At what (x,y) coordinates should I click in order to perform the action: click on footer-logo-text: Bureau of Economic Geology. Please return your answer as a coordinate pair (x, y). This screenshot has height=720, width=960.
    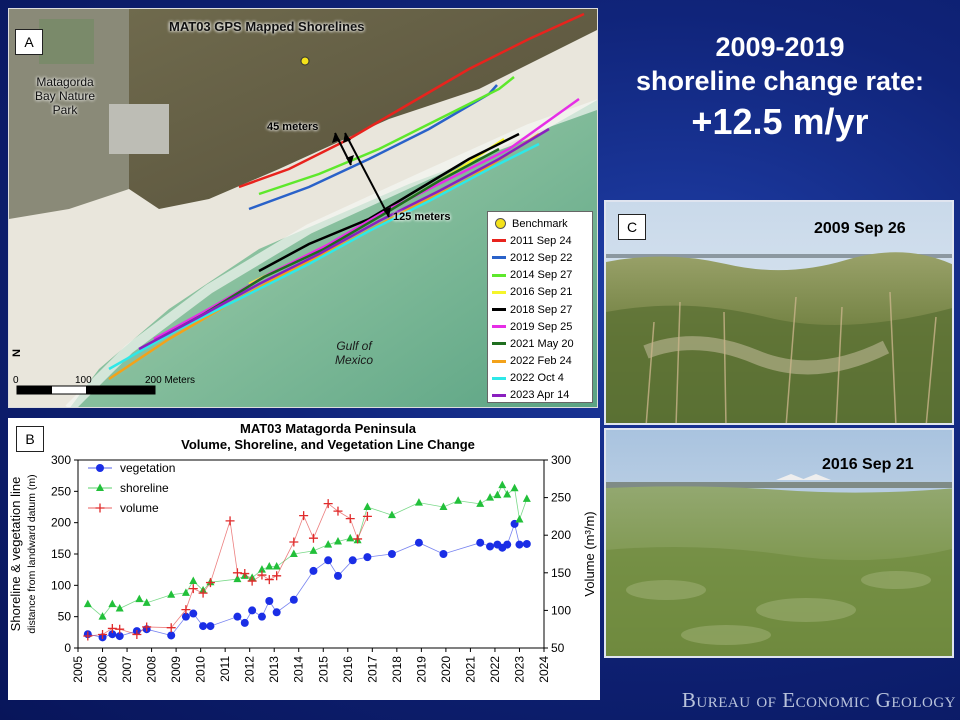
    Looking at the image, I should click on (818, 700).